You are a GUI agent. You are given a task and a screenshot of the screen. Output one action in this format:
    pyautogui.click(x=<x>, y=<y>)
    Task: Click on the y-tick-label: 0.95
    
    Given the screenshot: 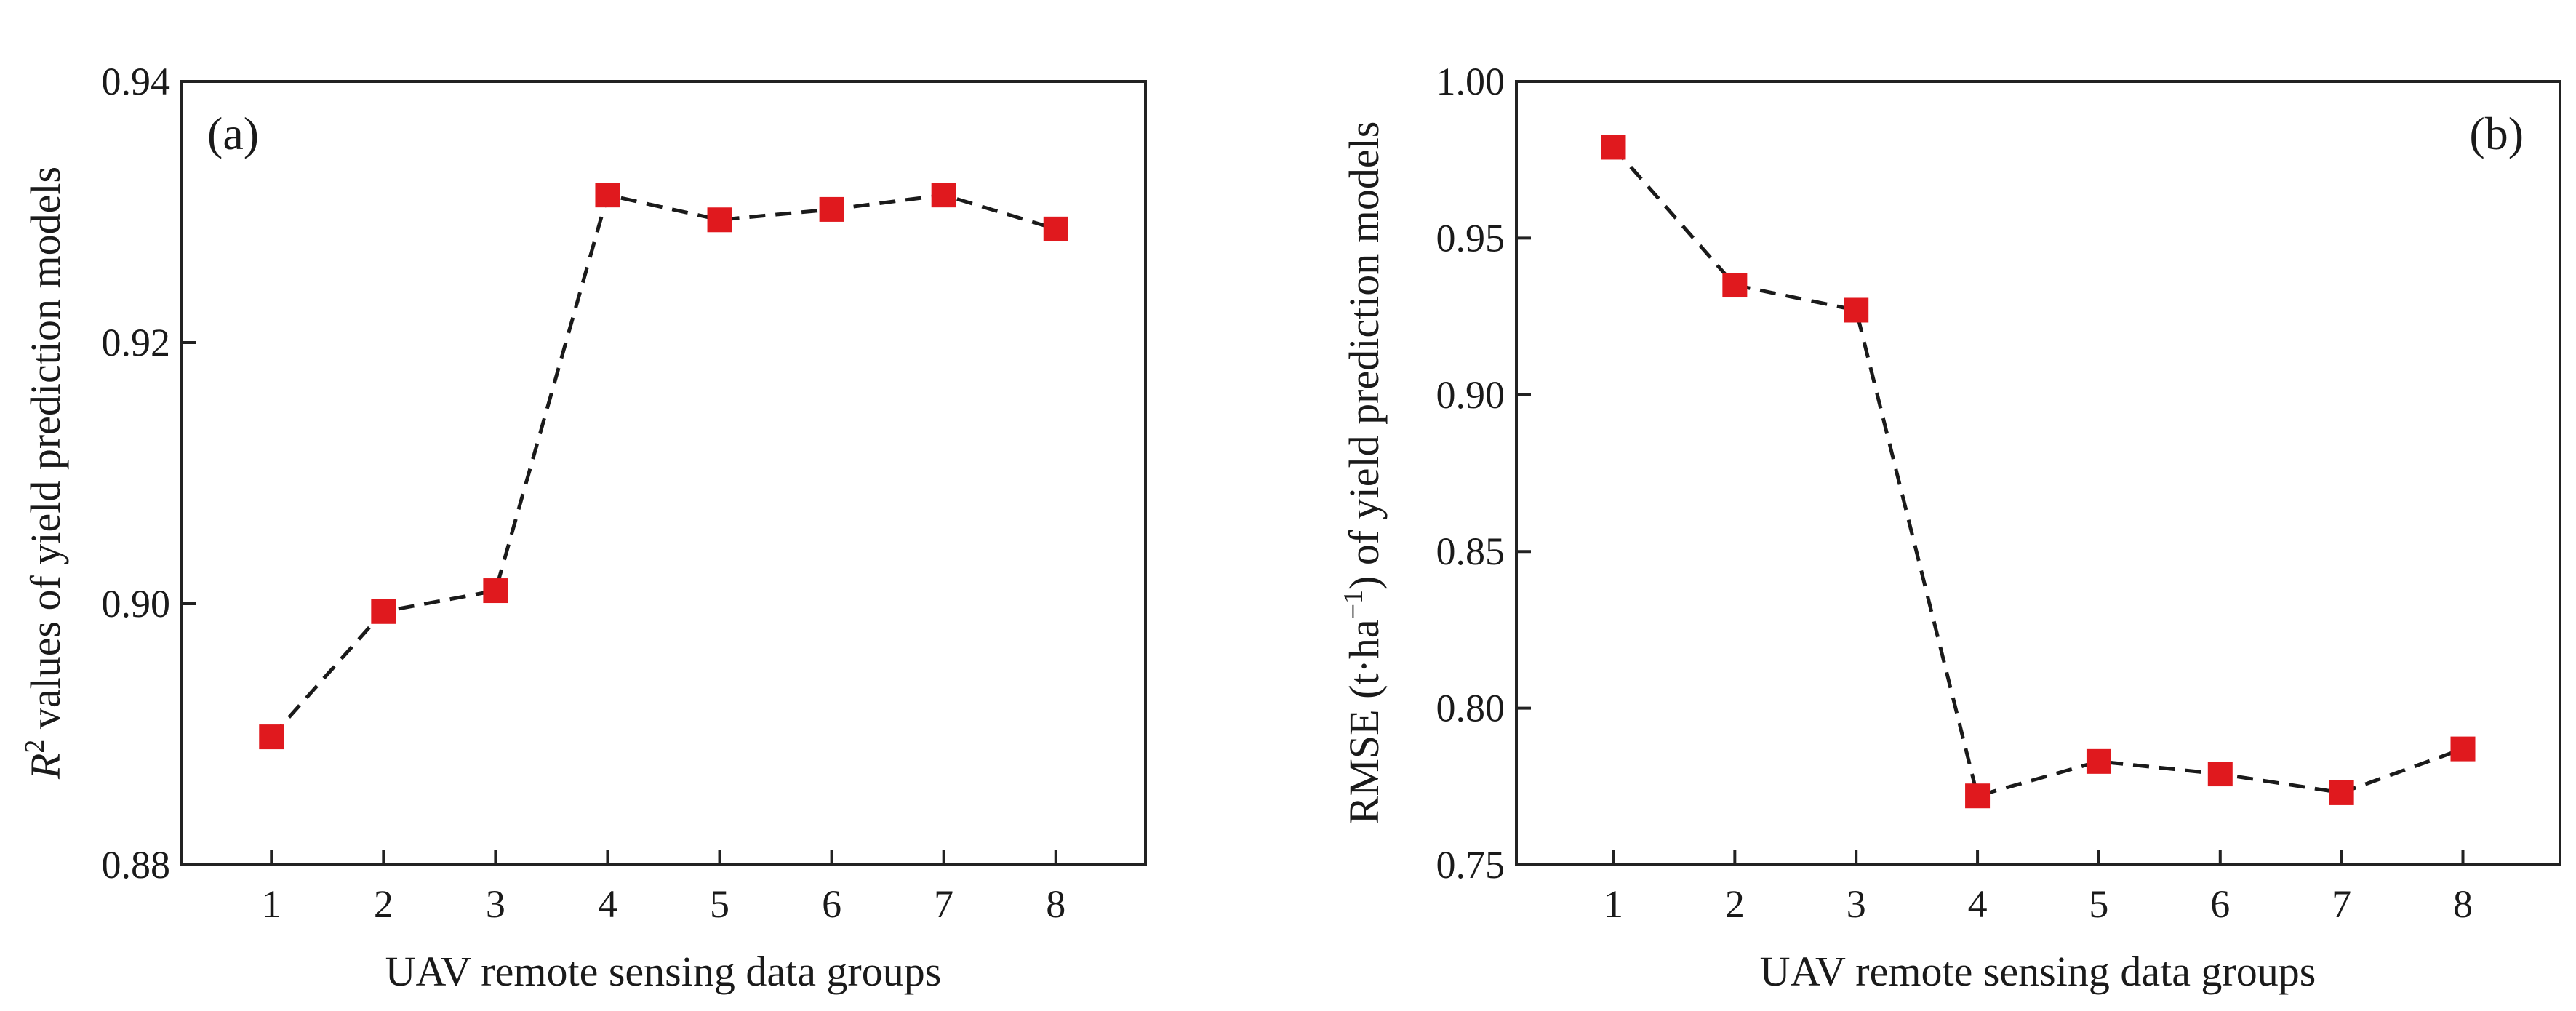 What is the action you would take?
    pyautogui.click(x=1470, y=238)
    